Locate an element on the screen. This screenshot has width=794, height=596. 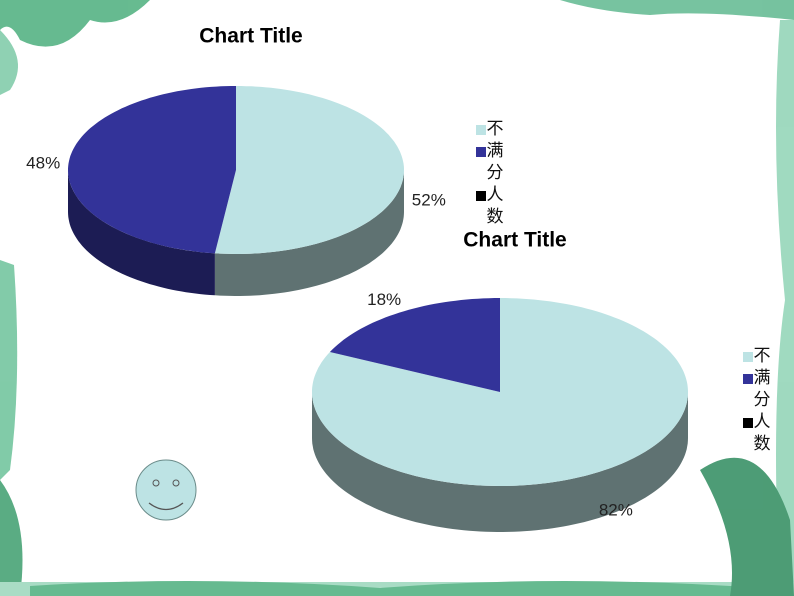
smiley is located at coordinates (166, 490).